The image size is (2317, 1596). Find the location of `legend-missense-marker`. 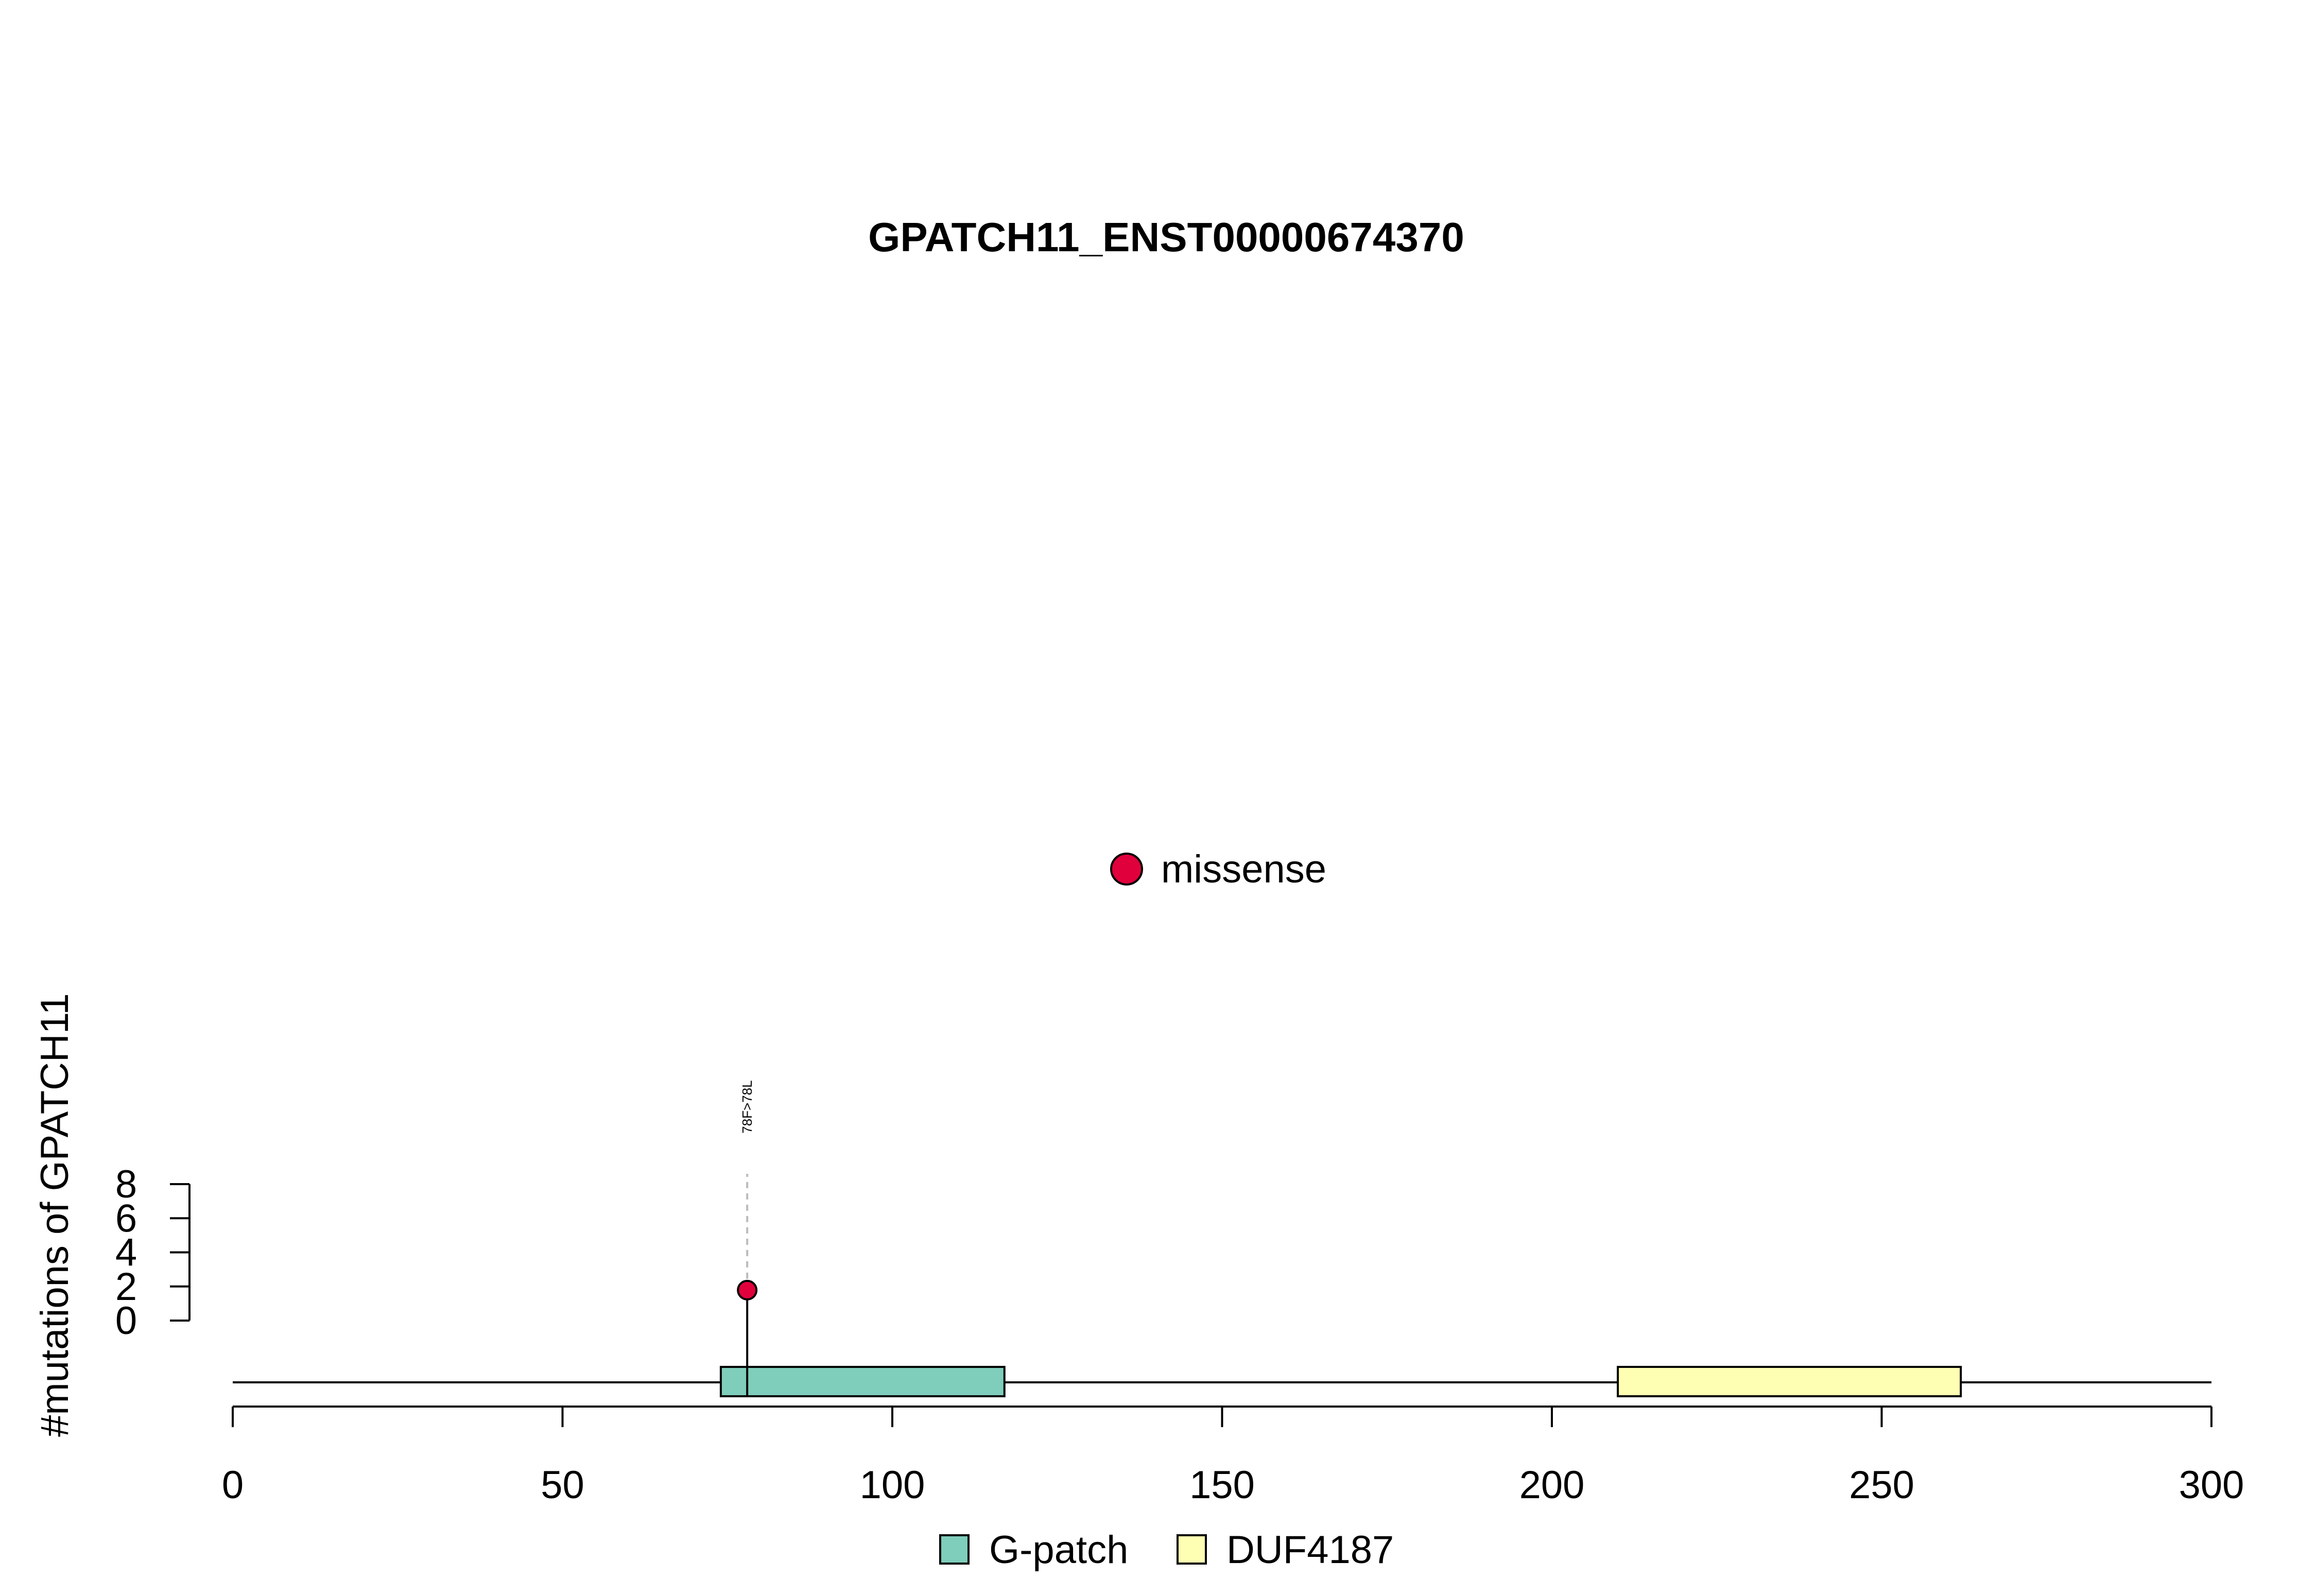

legend-missense-marker is located at coordinates (1126, 870).